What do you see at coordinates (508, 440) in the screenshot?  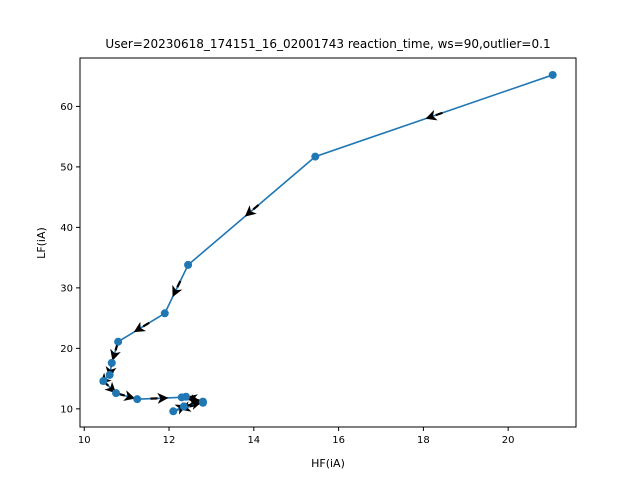 I see `x-tick-label: 20` at bounding box center [508, 440].